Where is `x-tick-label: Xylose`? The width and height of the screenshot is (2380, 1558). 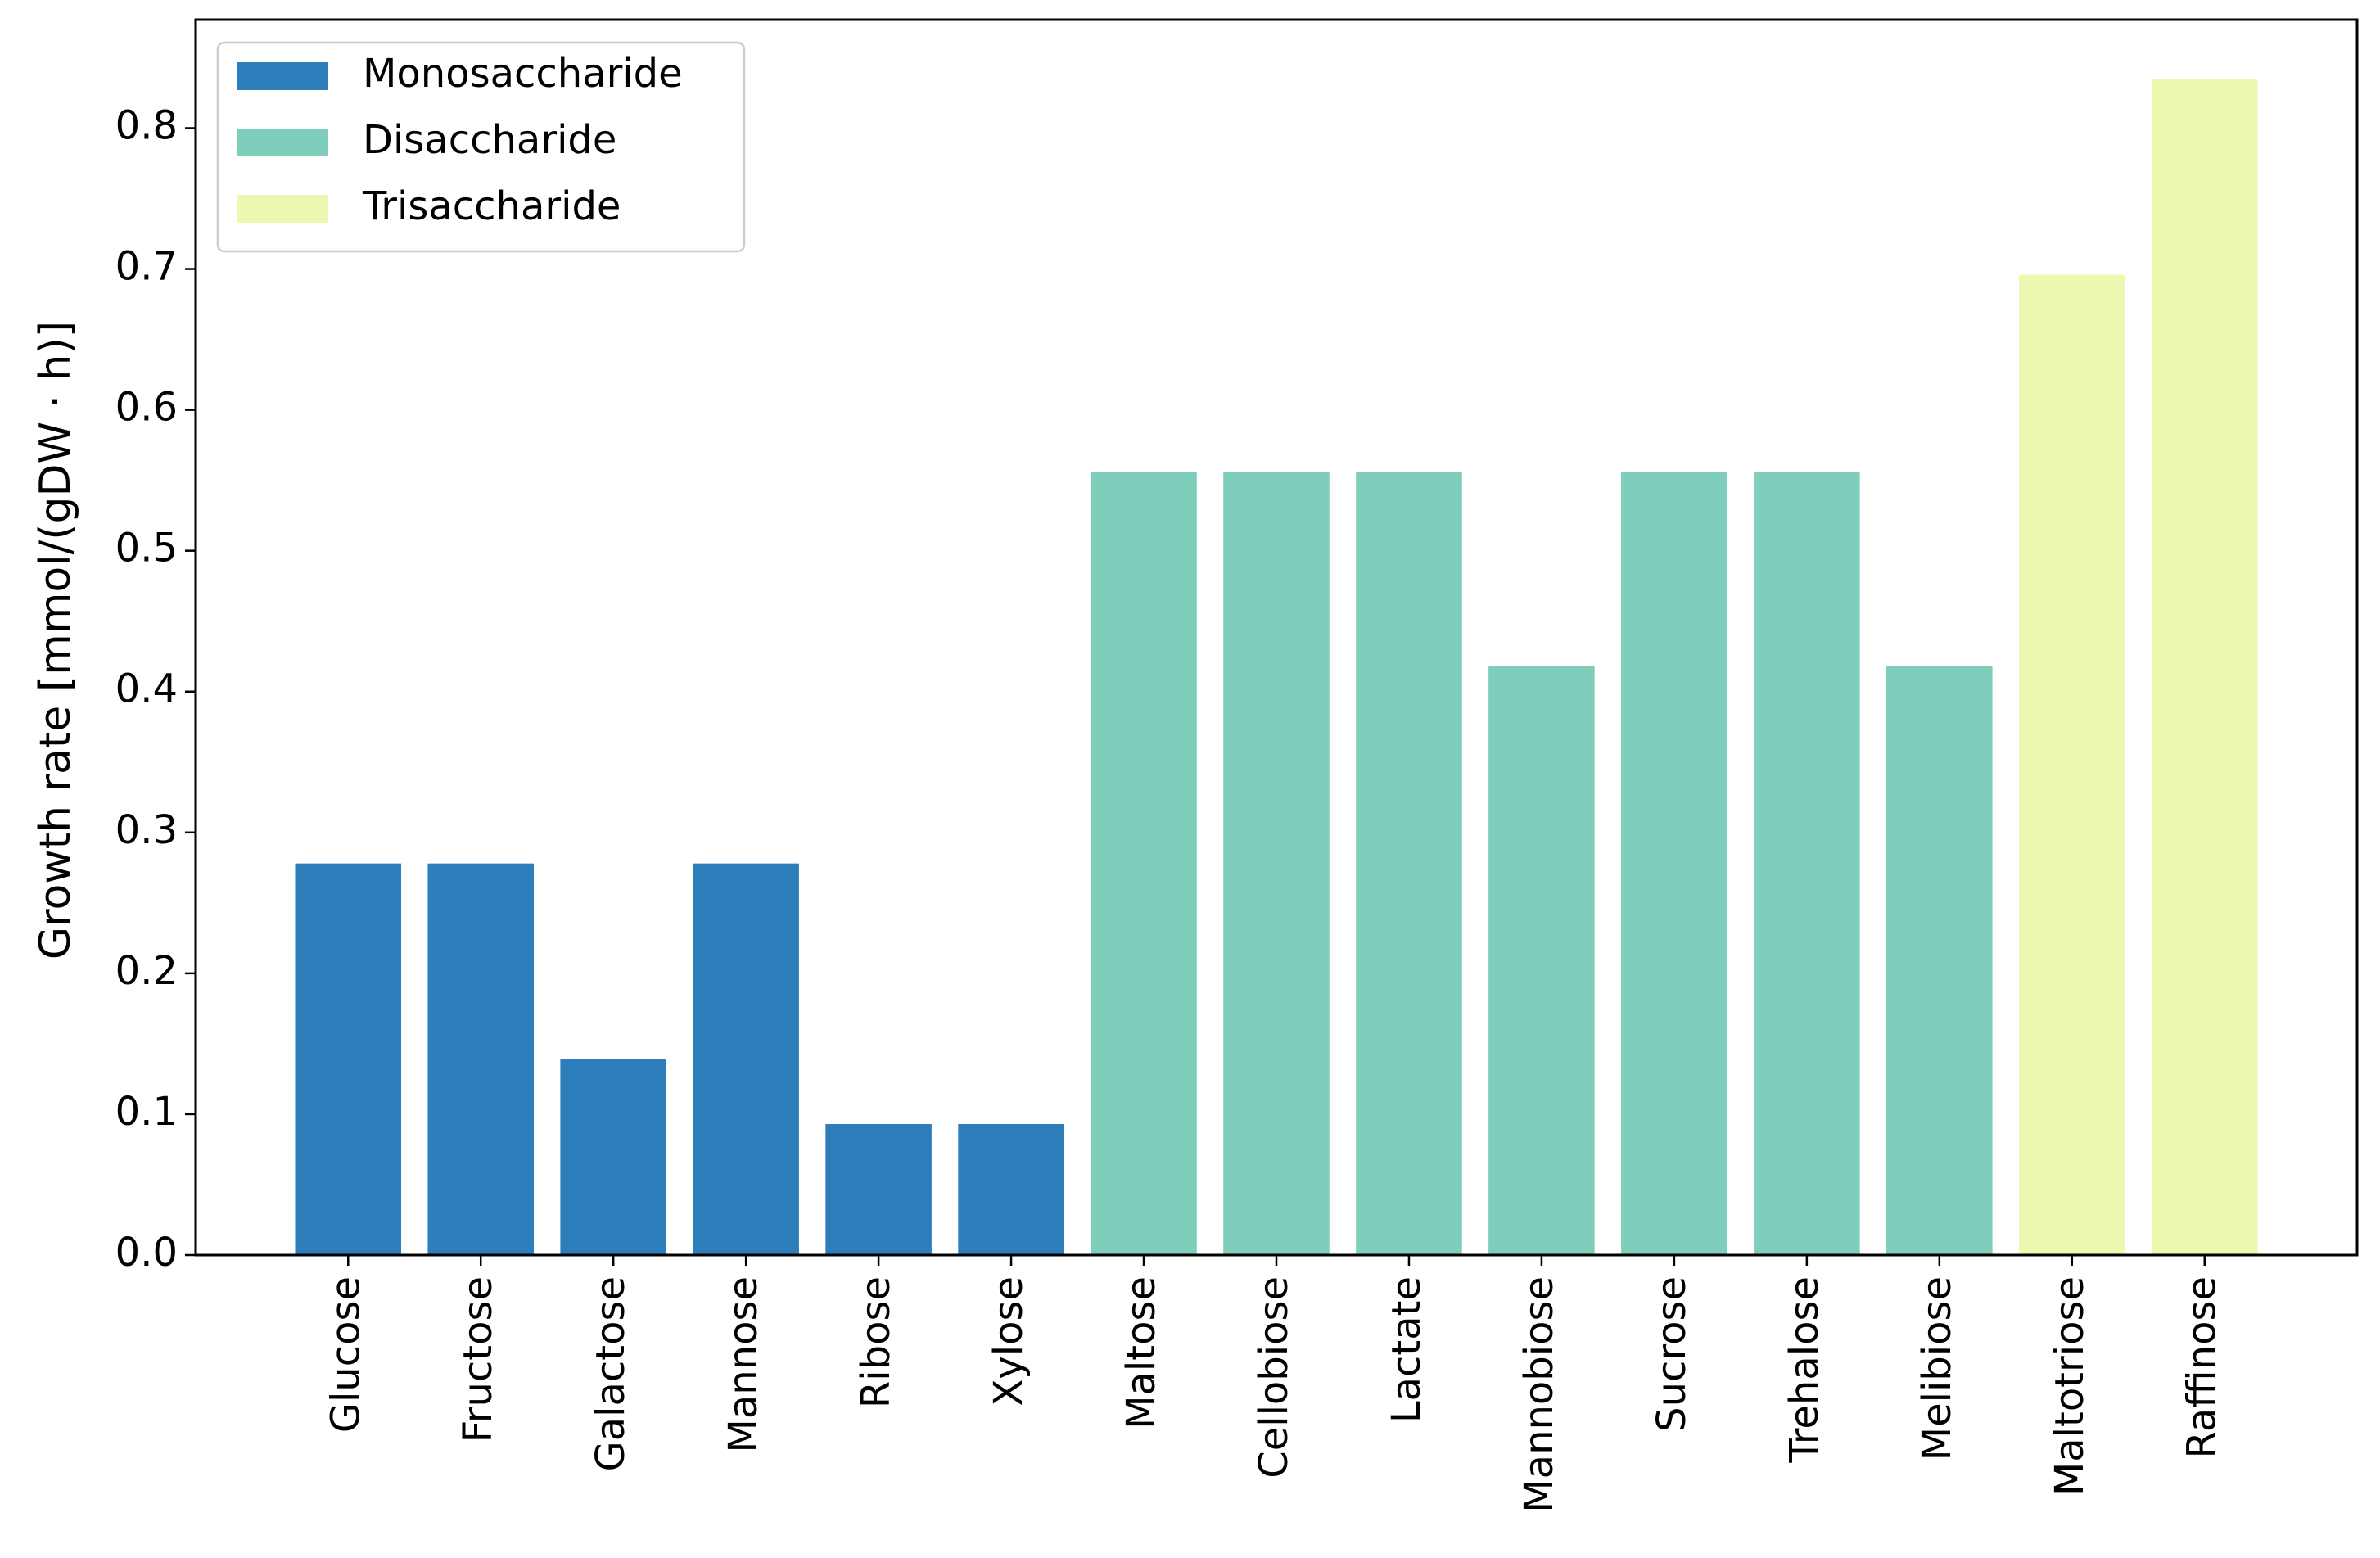 x-tick-label: Xylose is located at coordinates (1009, 1342).